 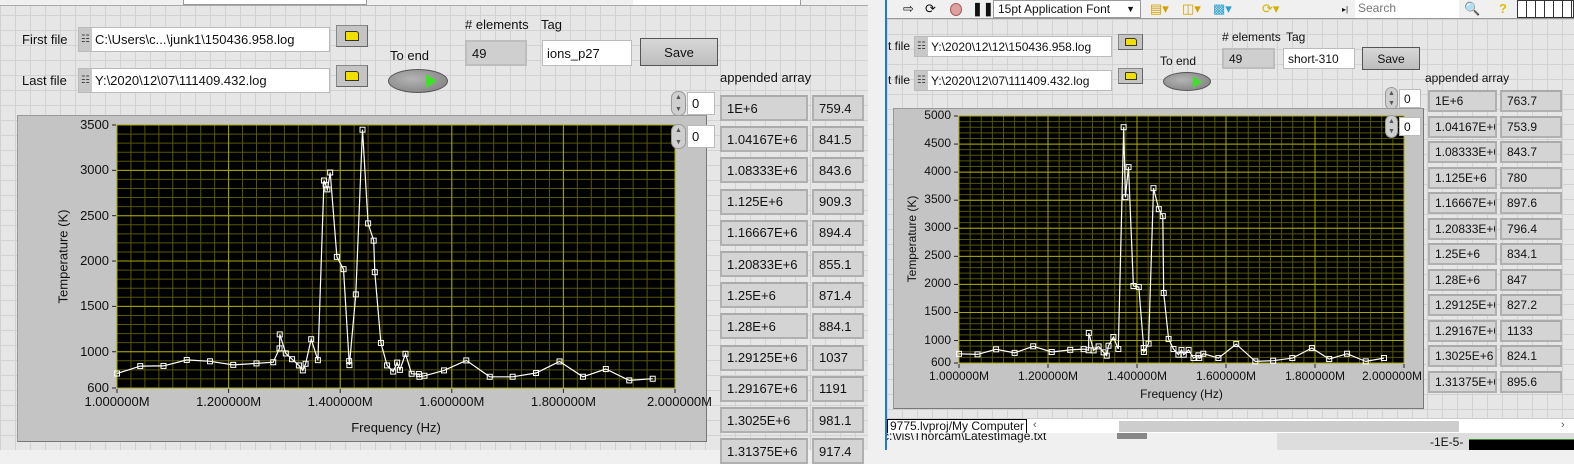 I want to click on tag-input: ions_p27, so click(x=587, y=53).